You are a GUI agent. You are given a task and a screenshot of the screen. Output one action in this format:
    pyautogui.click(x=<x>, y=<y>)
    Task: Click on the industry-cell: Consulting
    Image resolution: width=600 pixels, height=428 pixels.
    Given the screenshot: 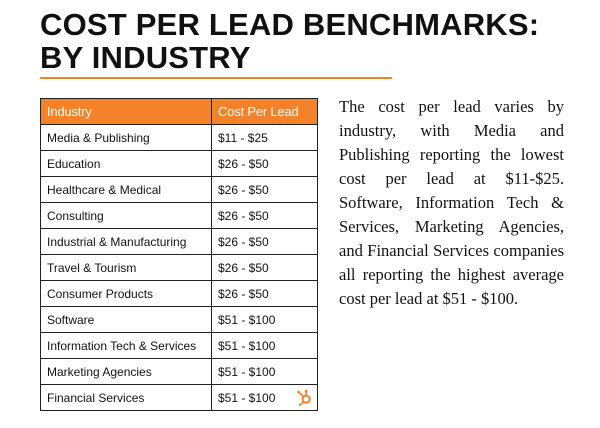 What is the action you would take?
    pyautogui.click(x=126, y=215)
    